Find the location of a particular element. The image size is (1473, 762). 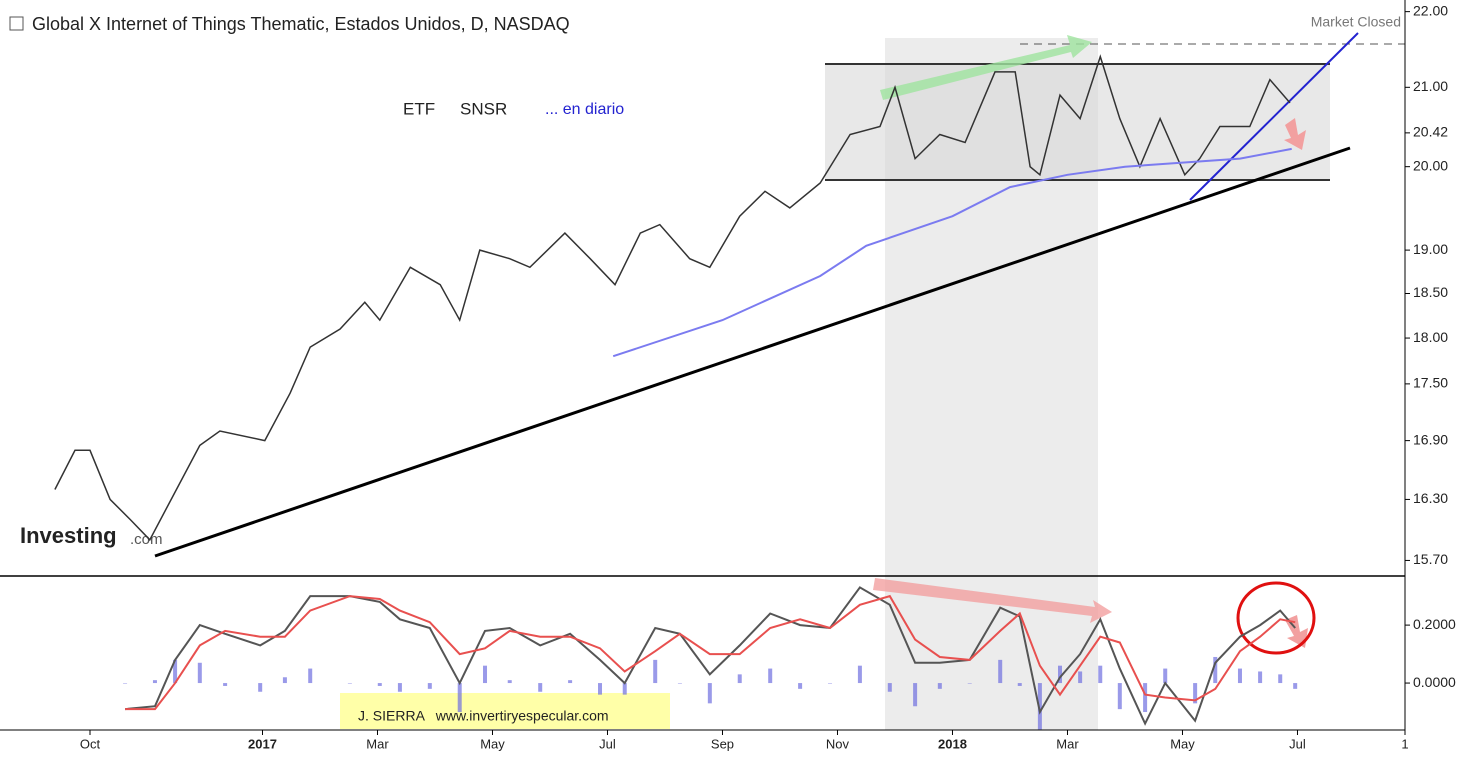

x-tick-label: 2017 is located at coordinates (262, 743).